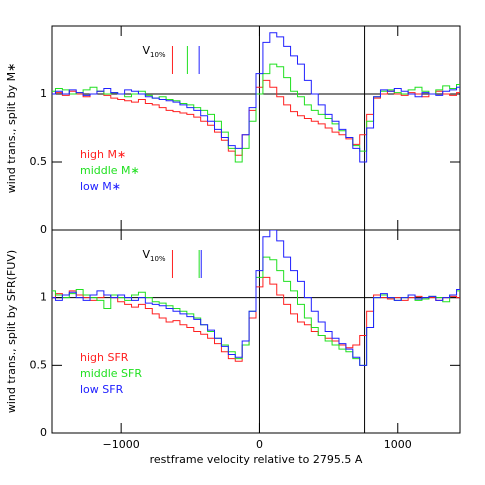 The image size is (485, 485). I want to click on y-axis-label: wind trans., split by M∗, so click(11, 128).